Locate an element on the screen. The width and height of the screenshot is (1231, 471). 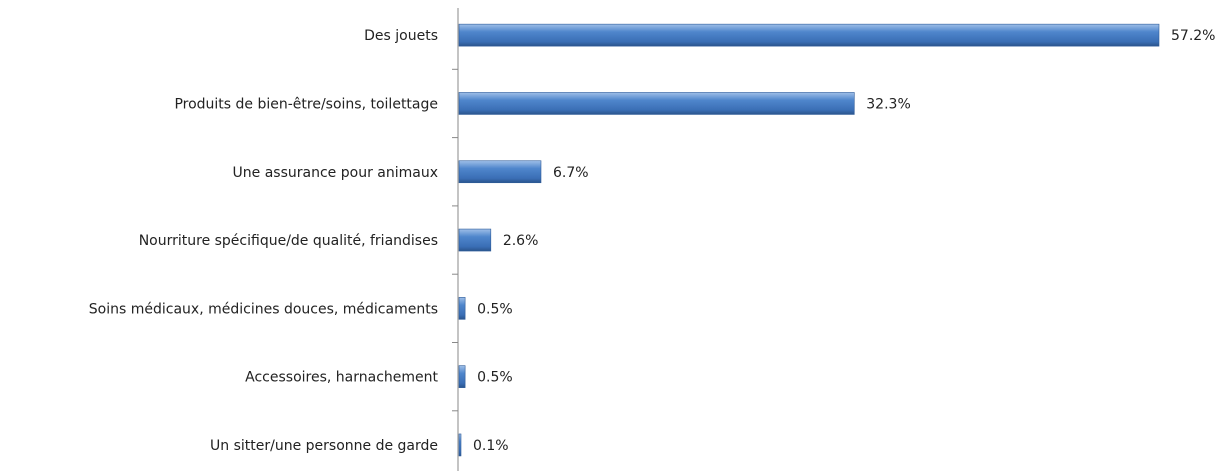
category-label: Une assurance pour animaux is located at coordinates (335, 173).